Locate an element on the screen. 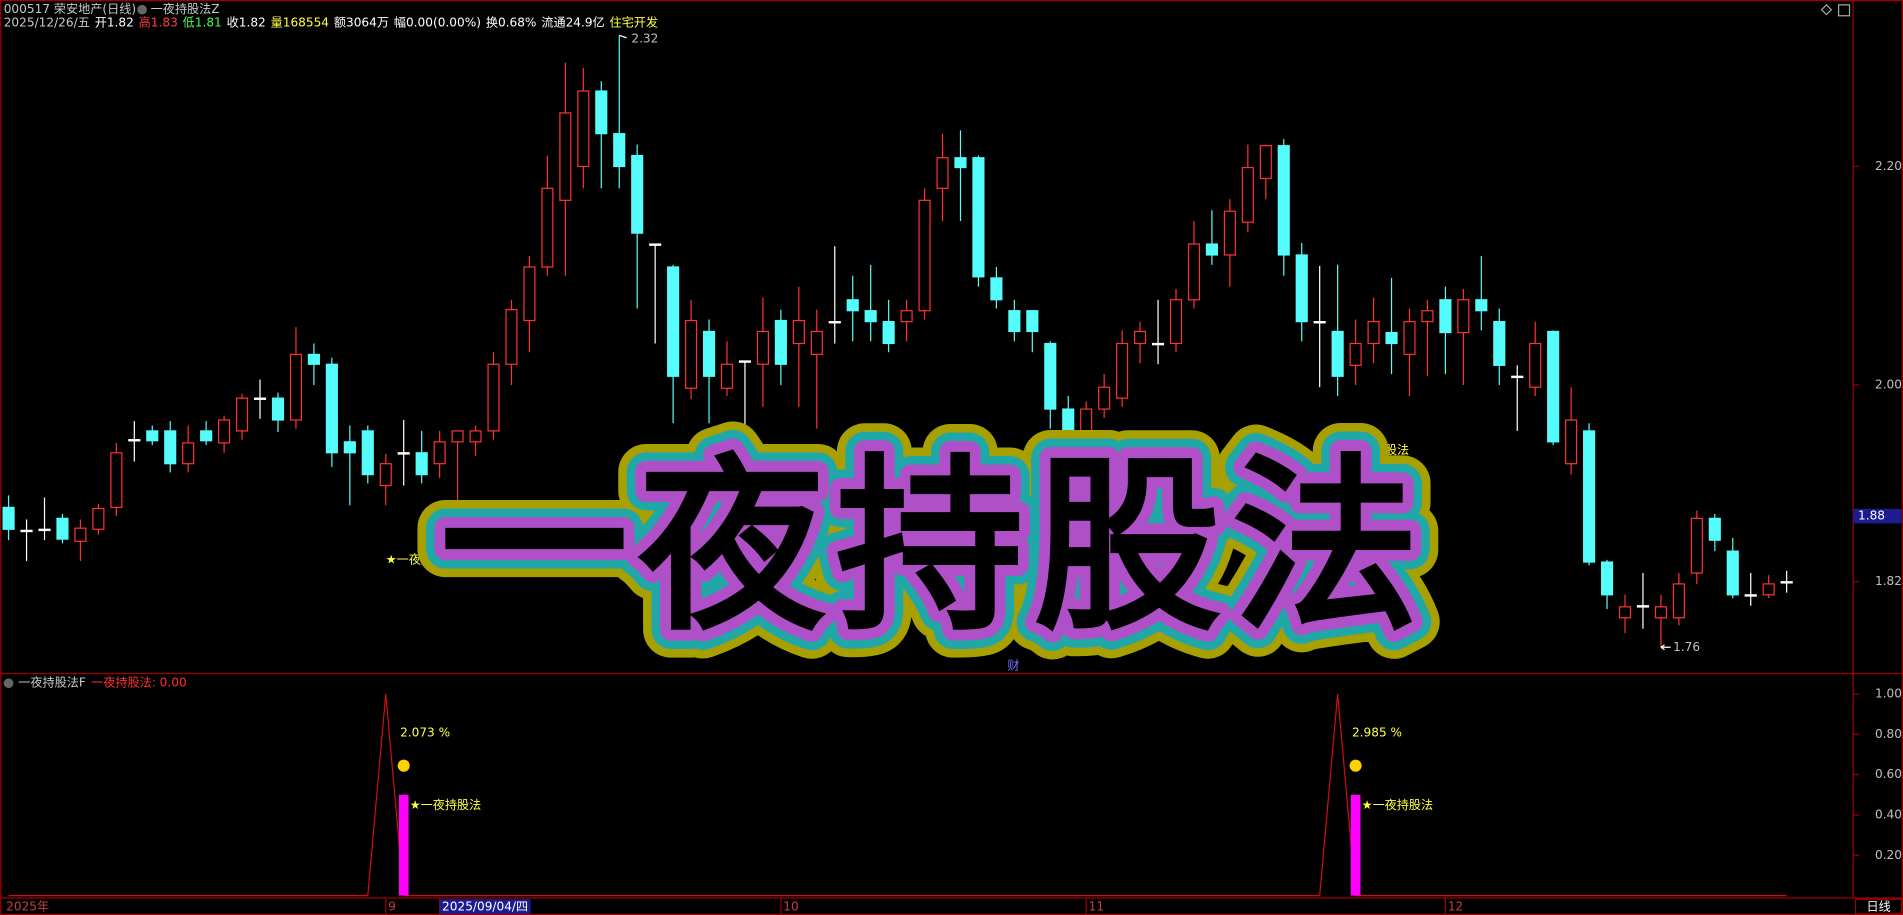 Image resolution: width=1903 pixels, height=915 pixels. max-label: 2.32 is located at coordinates (644, 38).